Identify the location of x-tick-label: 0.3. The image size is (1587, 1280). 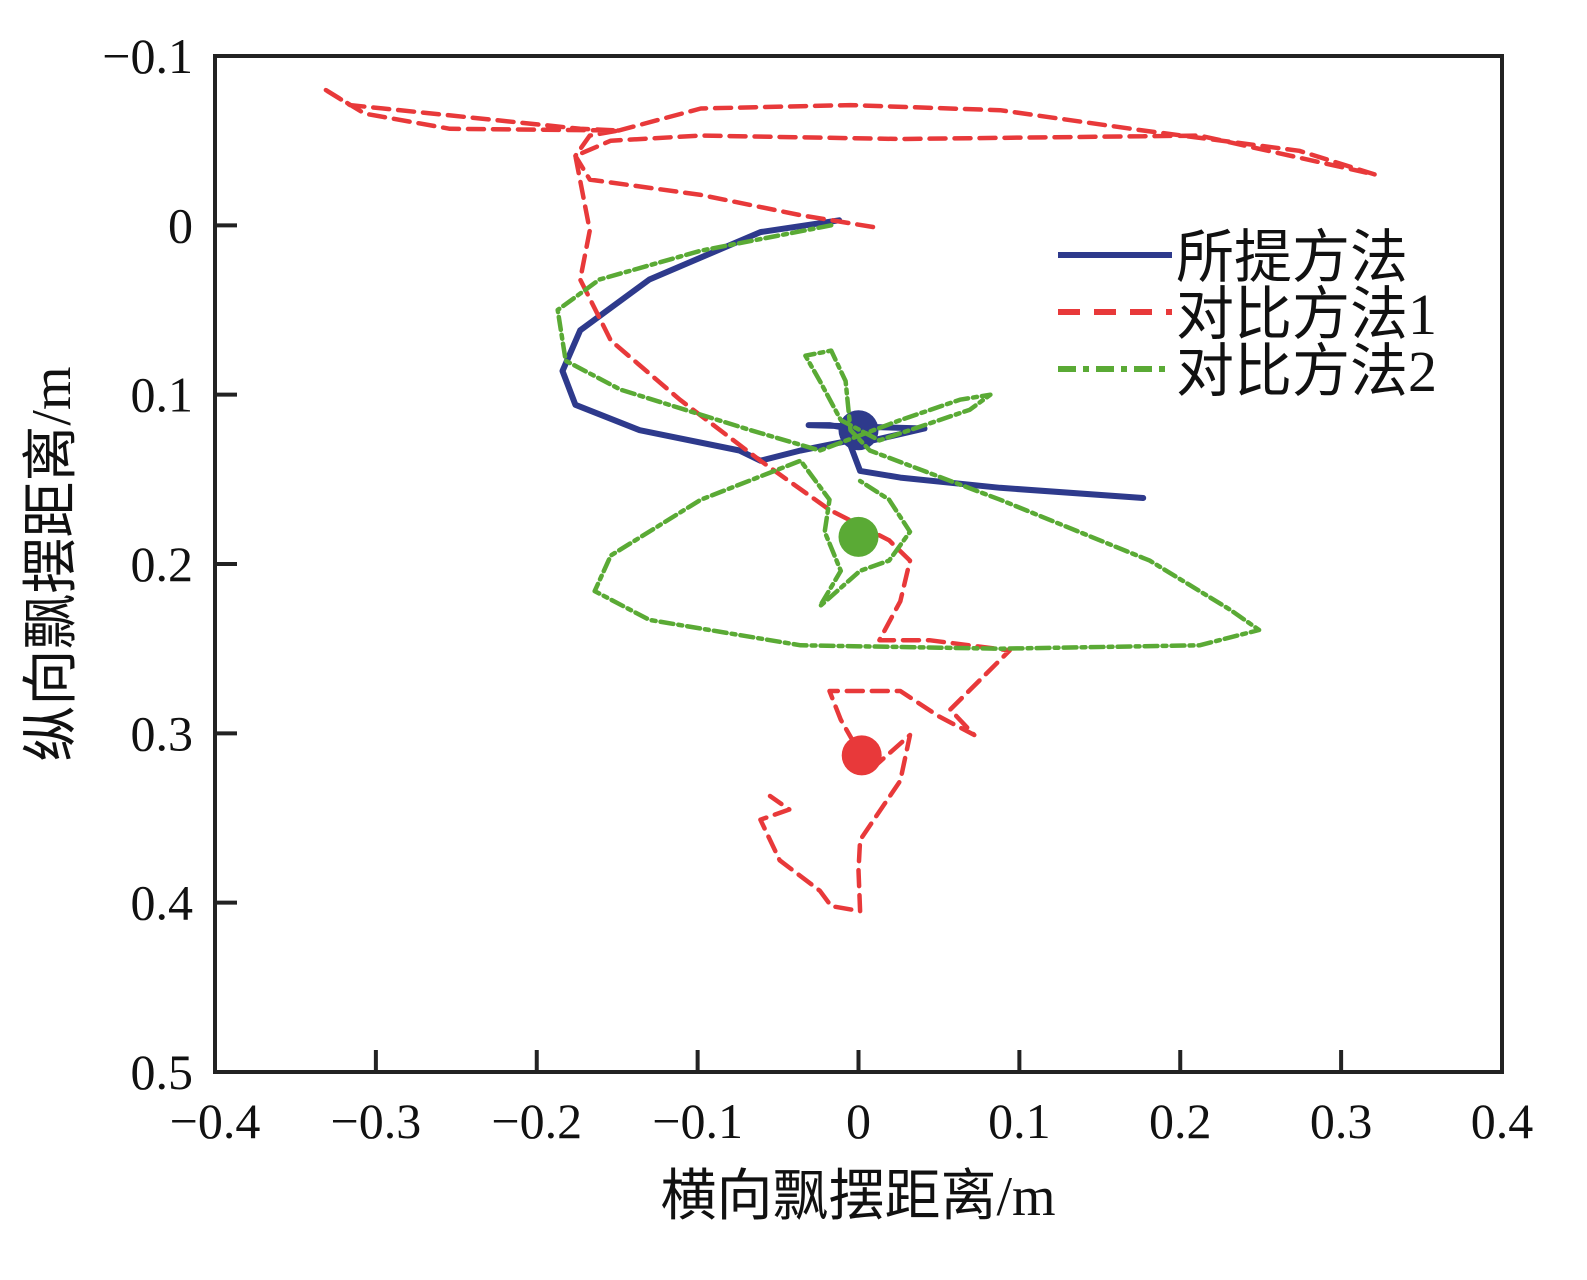
(1341, 1121).